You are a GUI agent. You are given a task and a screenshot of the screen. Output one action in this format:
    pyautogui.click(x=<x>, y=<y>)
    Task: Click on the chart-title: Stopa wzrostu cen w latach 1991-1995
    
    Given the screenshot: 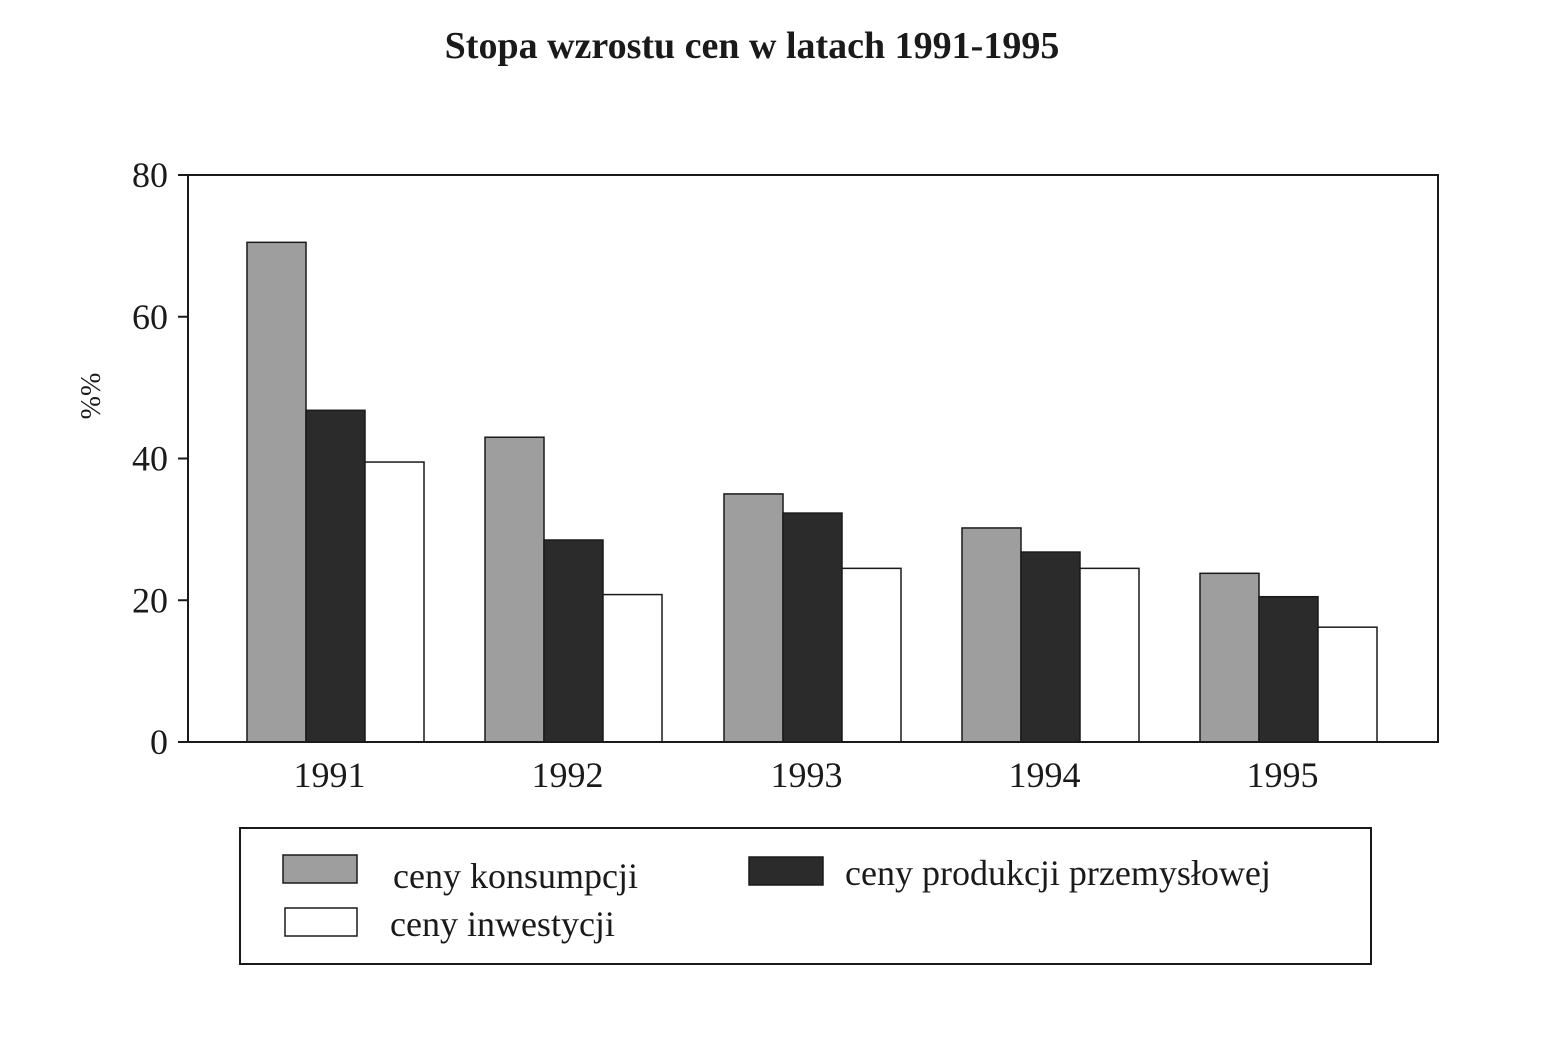 What is the action you would take?
    pyautogui.click(x=752, y=46)
    